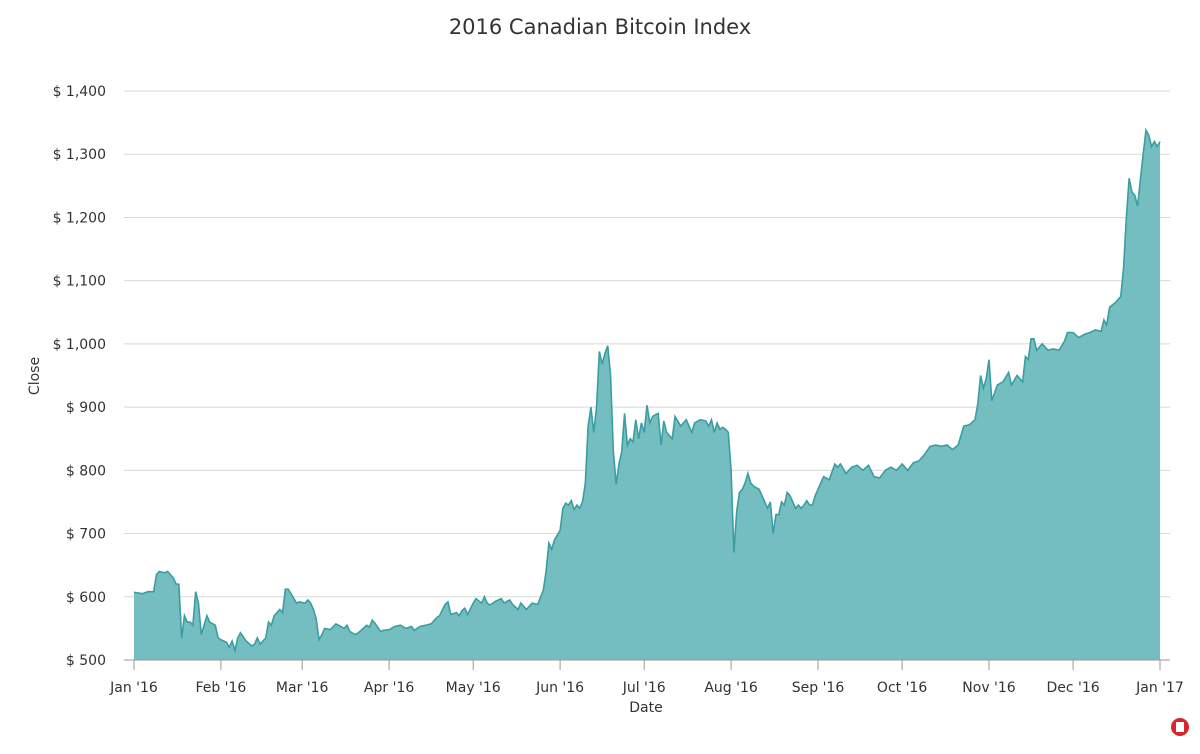  What do you see at coordinates (818, 688) in the screenshot?
I see `x-tick-label: Sep '16` at bounding box center [818, 688].